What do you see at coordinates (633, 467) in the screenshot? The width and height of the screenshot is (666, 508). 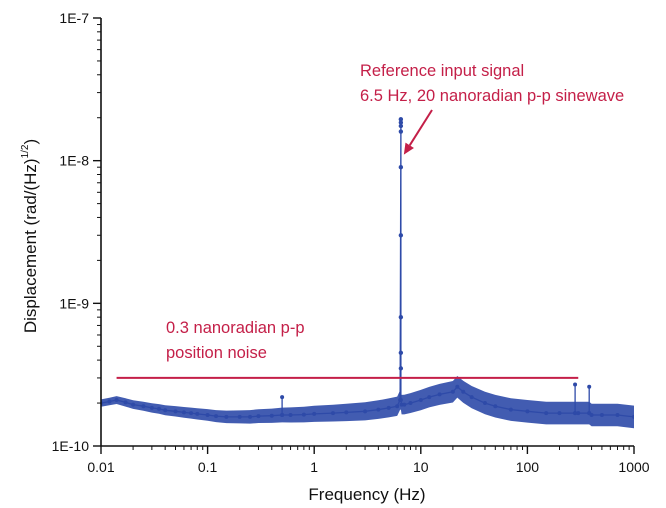 I see `x-tick-label: 1000` at bounding box center [633, 467].